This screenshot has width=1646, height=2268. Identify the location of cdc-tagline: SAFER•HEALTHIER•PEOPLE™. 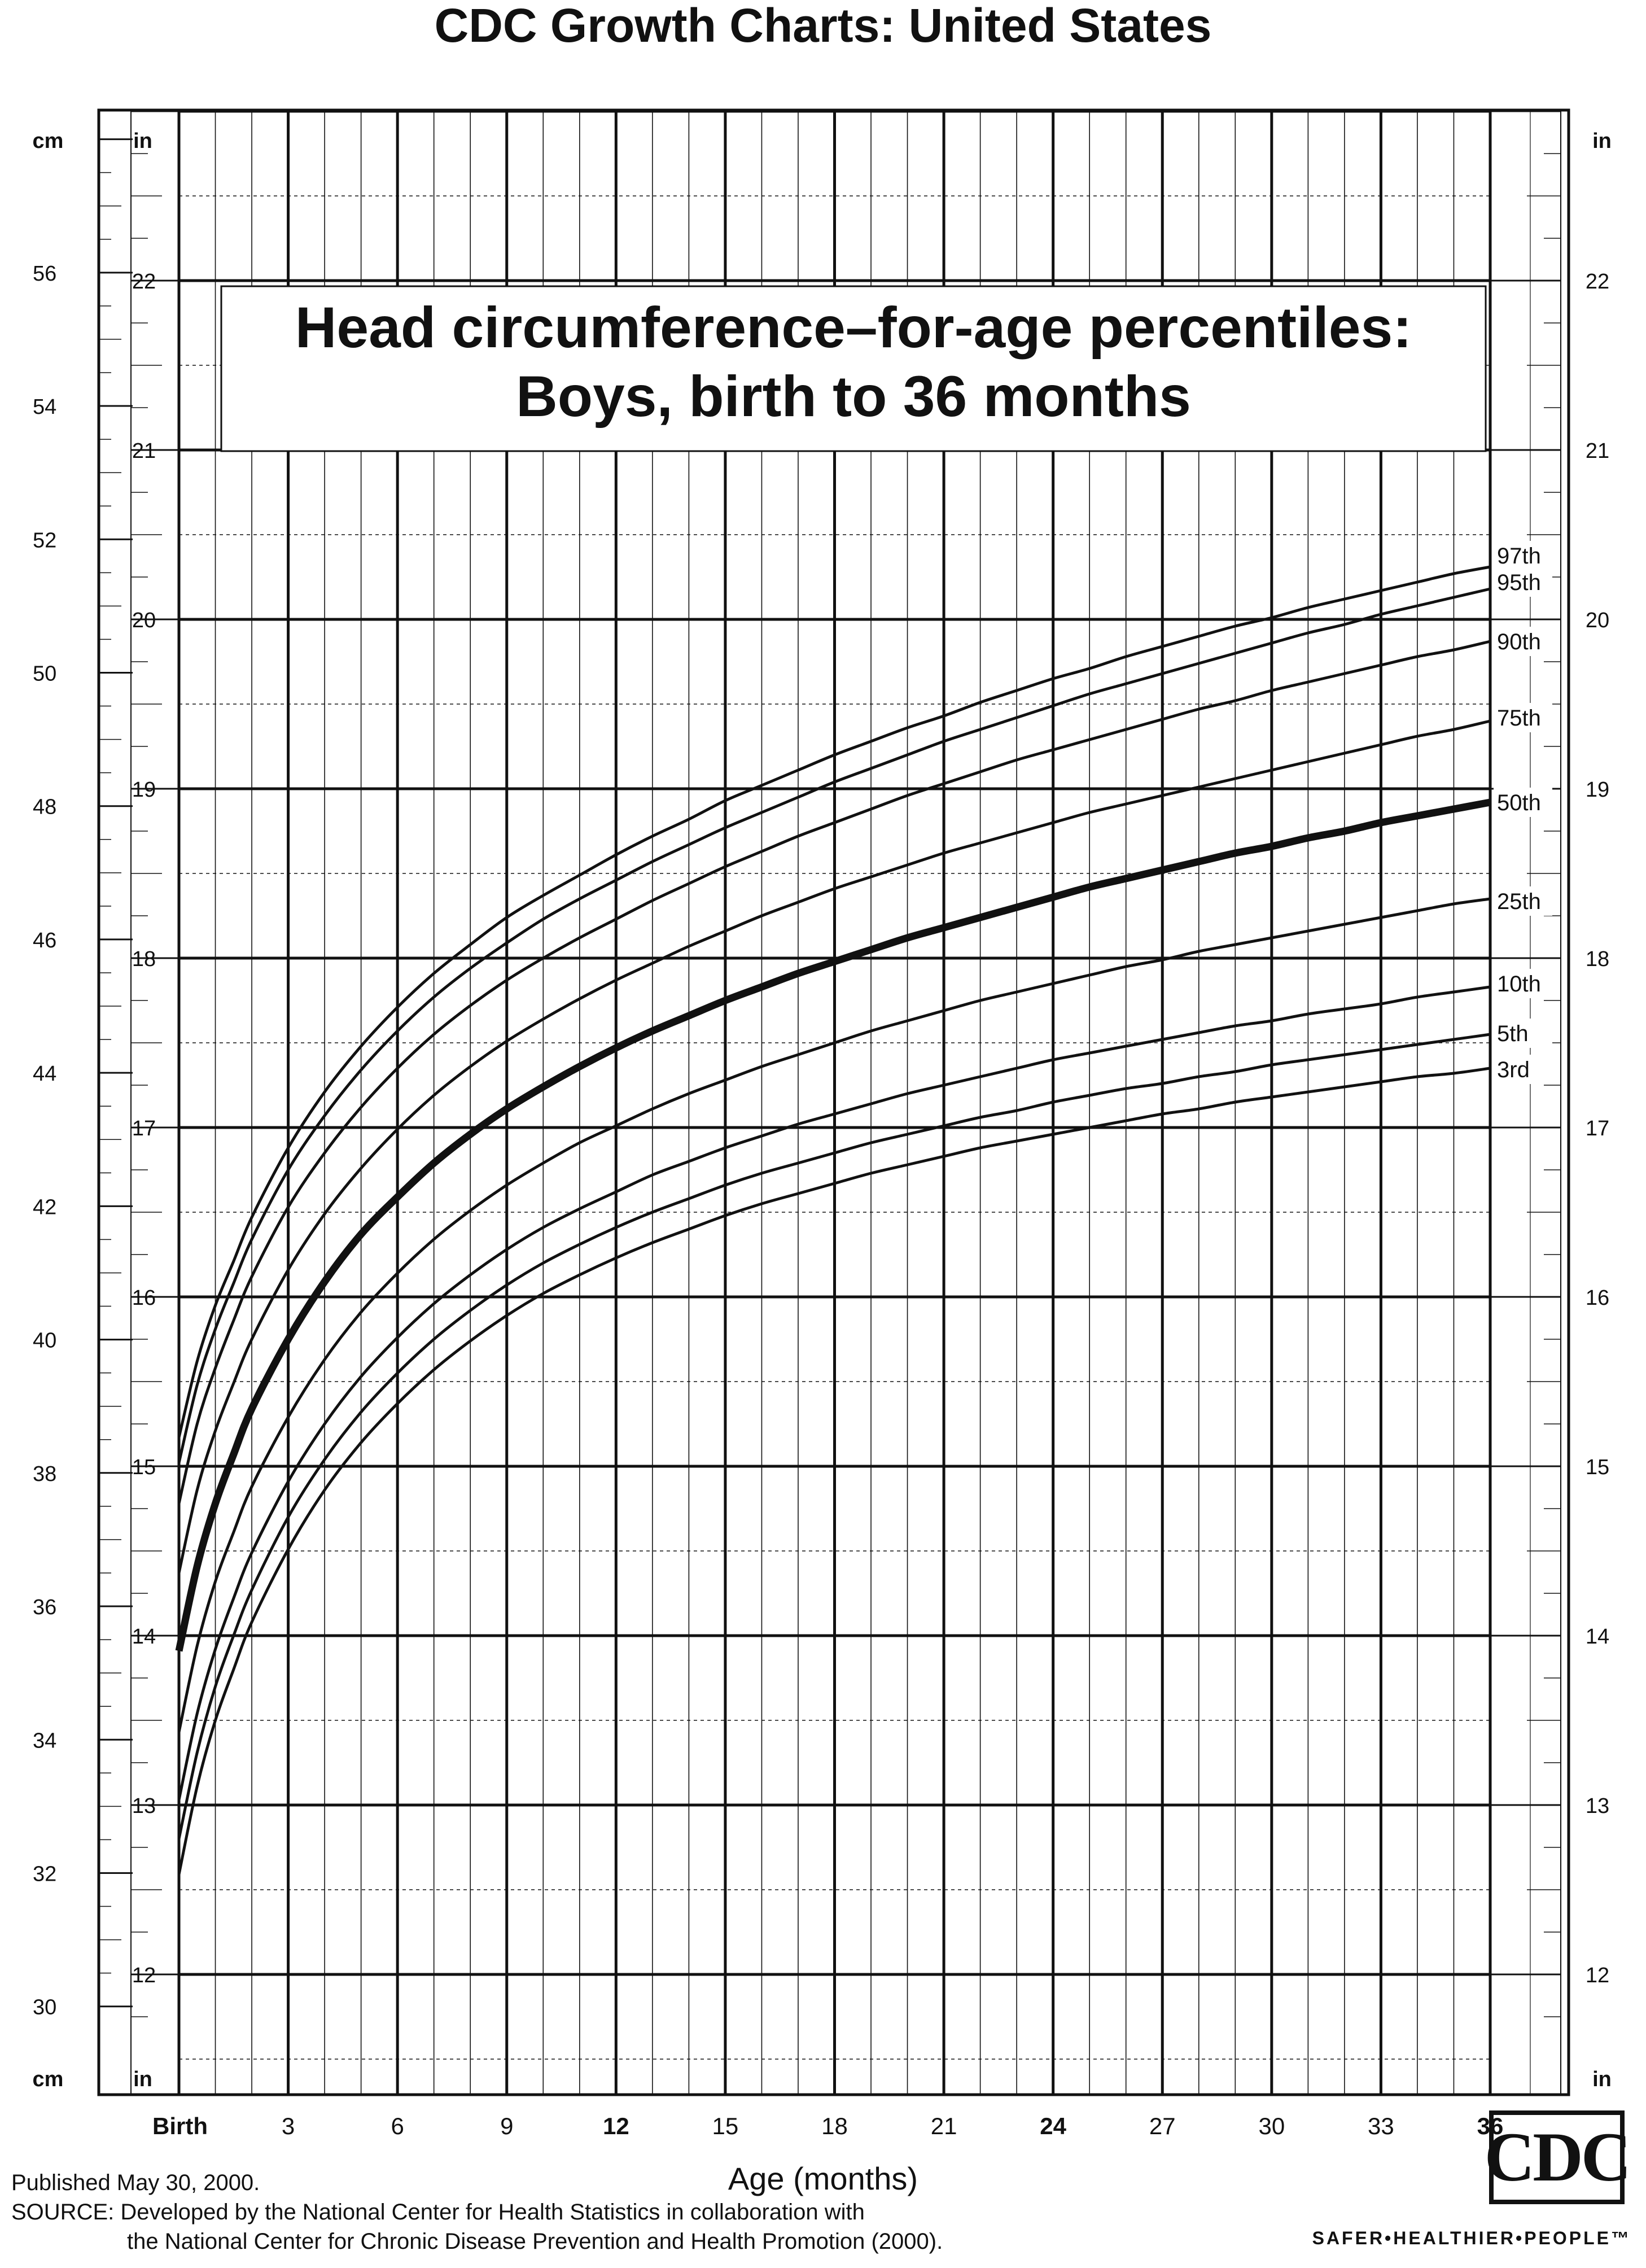
(1471, 2238).